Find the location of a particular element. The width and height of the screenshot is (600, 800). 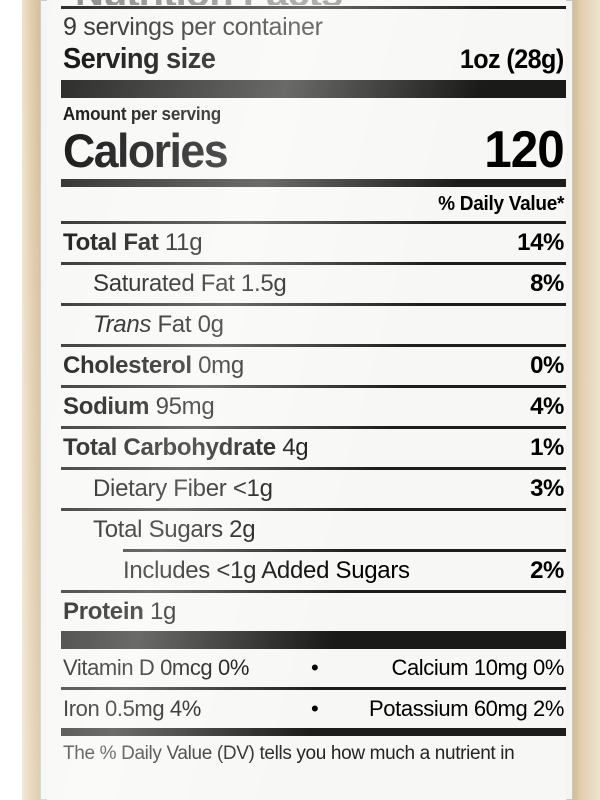

nutrient-name: Total Sugars 2g is located at coordinates (174, 529).